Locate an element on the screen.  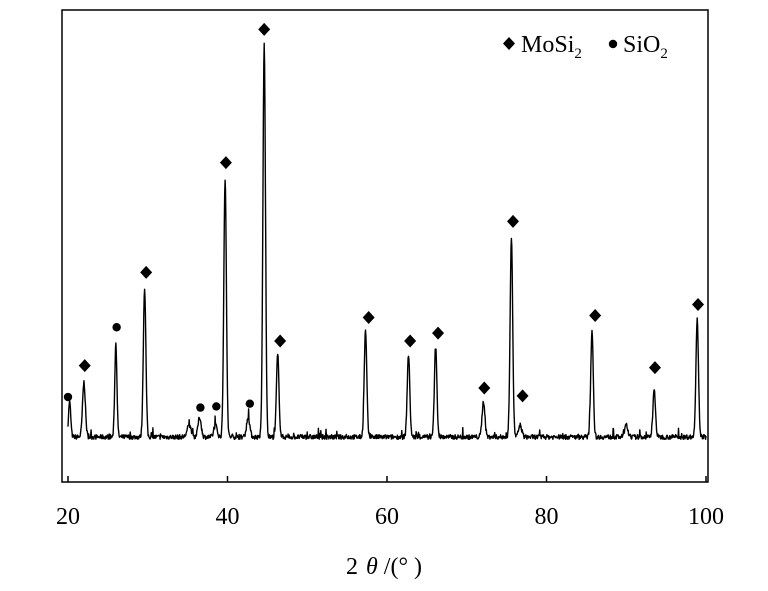
legend-diamond-marker is located at coordinates (509, 43).